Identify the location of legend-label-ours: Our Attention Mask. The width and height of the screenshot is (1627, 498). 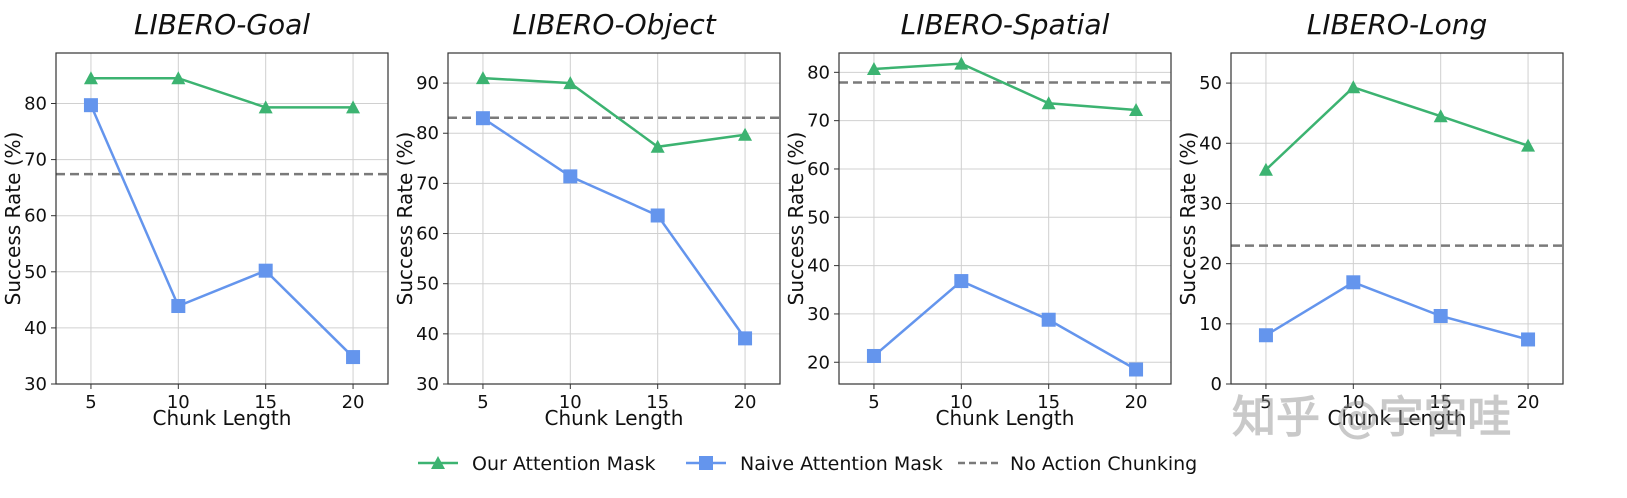
(564, 464).